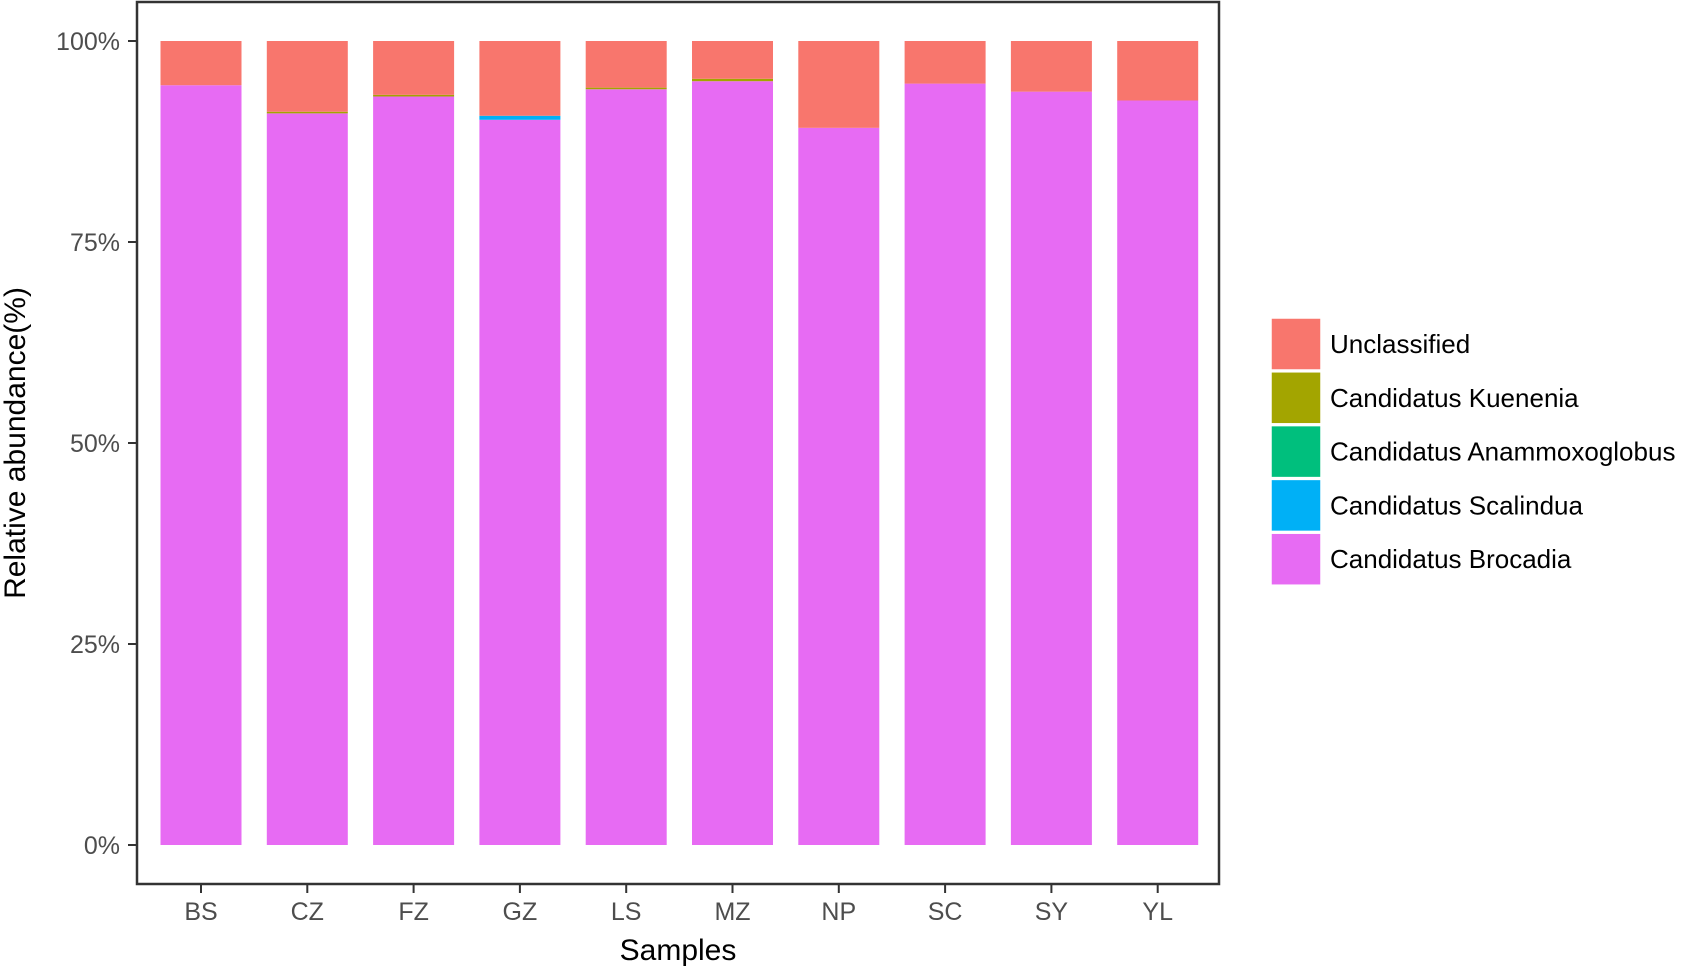 The image size is (1700, 969). What do you see at coordinates (945, 62) in the screenshot?
I see `bar-sc-unclassified` at bounding box center [945, 62].